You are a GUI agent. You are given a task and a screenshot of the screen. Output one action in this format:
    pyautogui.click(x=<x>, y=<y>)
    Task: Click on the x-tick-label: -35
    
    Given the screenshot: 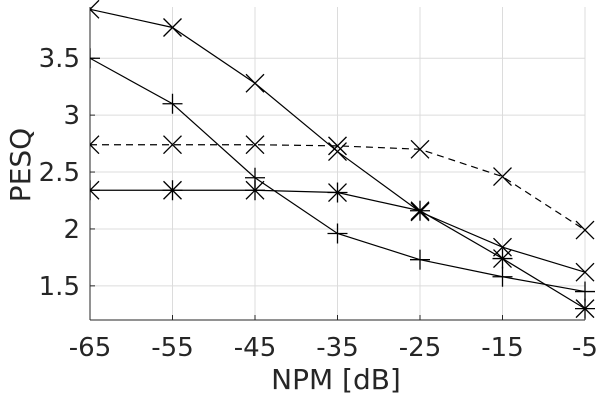 What is the action you would take?
    pyautogui.click(x=337, y=348)
    